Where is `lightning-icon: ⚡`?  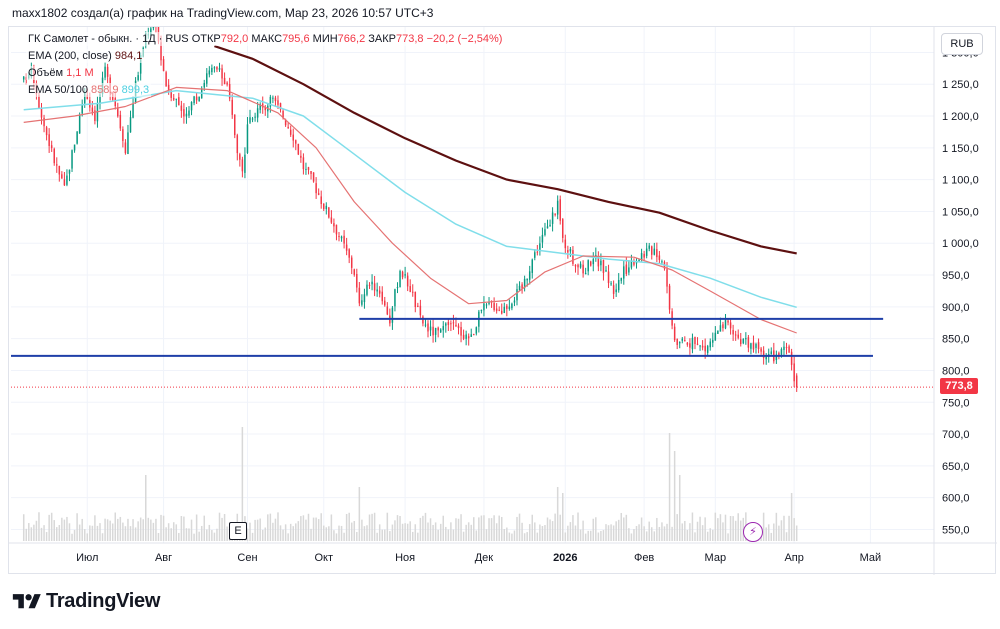
lightning-icon: ⚡ is located at coordinates (753, 532).